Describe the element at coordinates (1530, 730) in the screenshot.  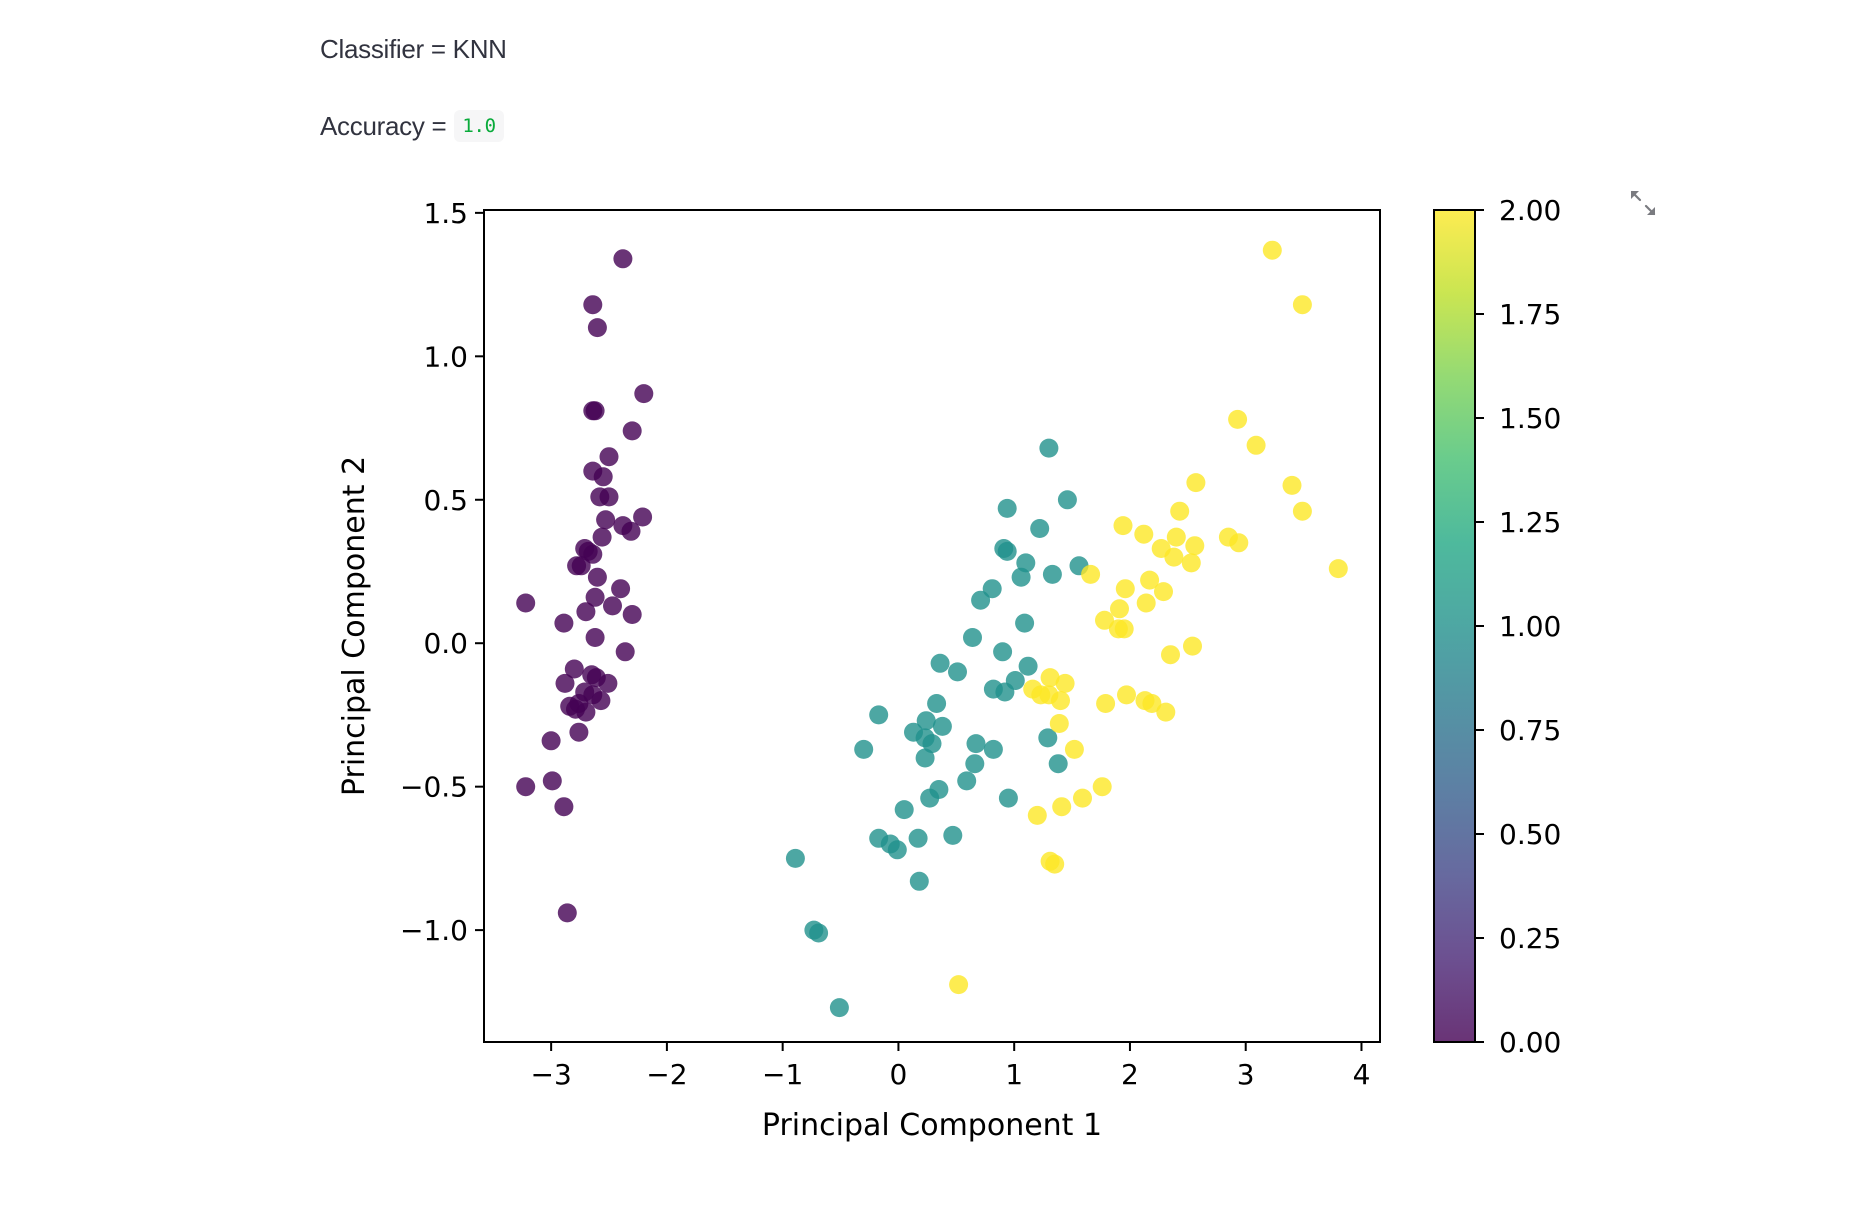
I see `colorbar-tick-label: 0.75` at that location.